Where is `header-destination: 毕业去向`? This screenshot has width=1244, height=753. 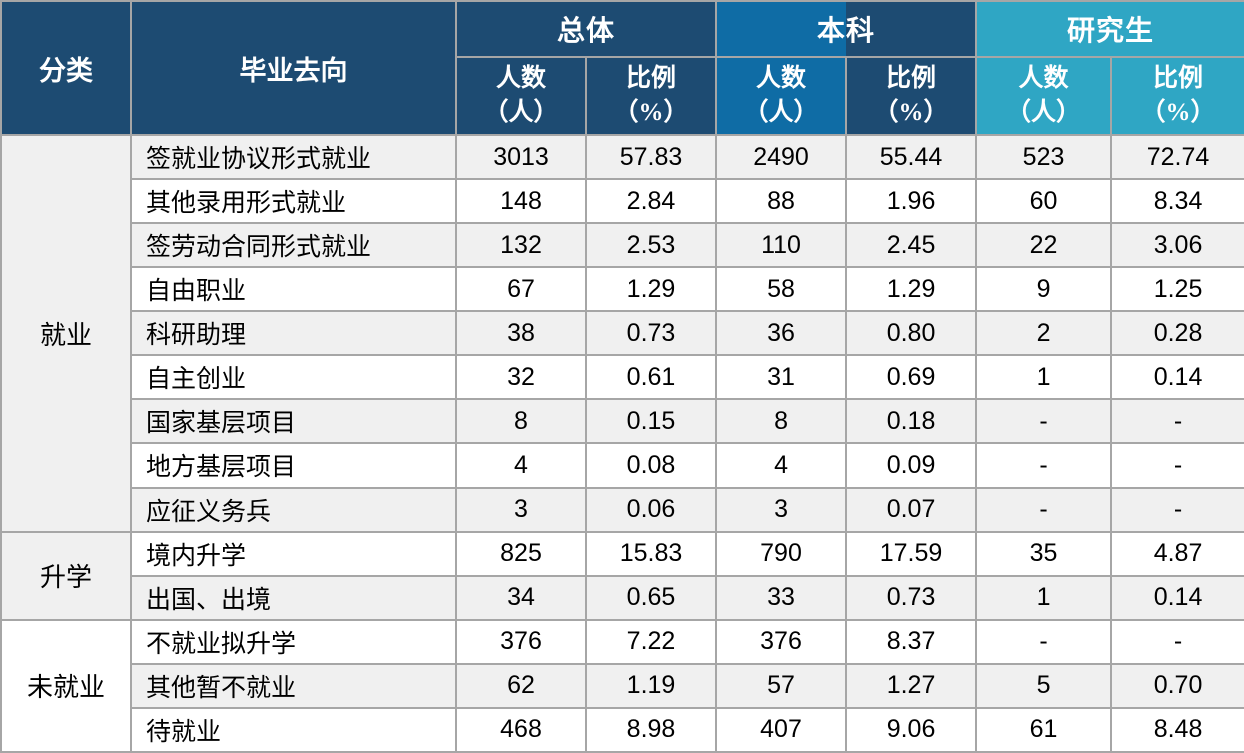 header-destination: 毕业去向 is located at coordinates (293, 68).